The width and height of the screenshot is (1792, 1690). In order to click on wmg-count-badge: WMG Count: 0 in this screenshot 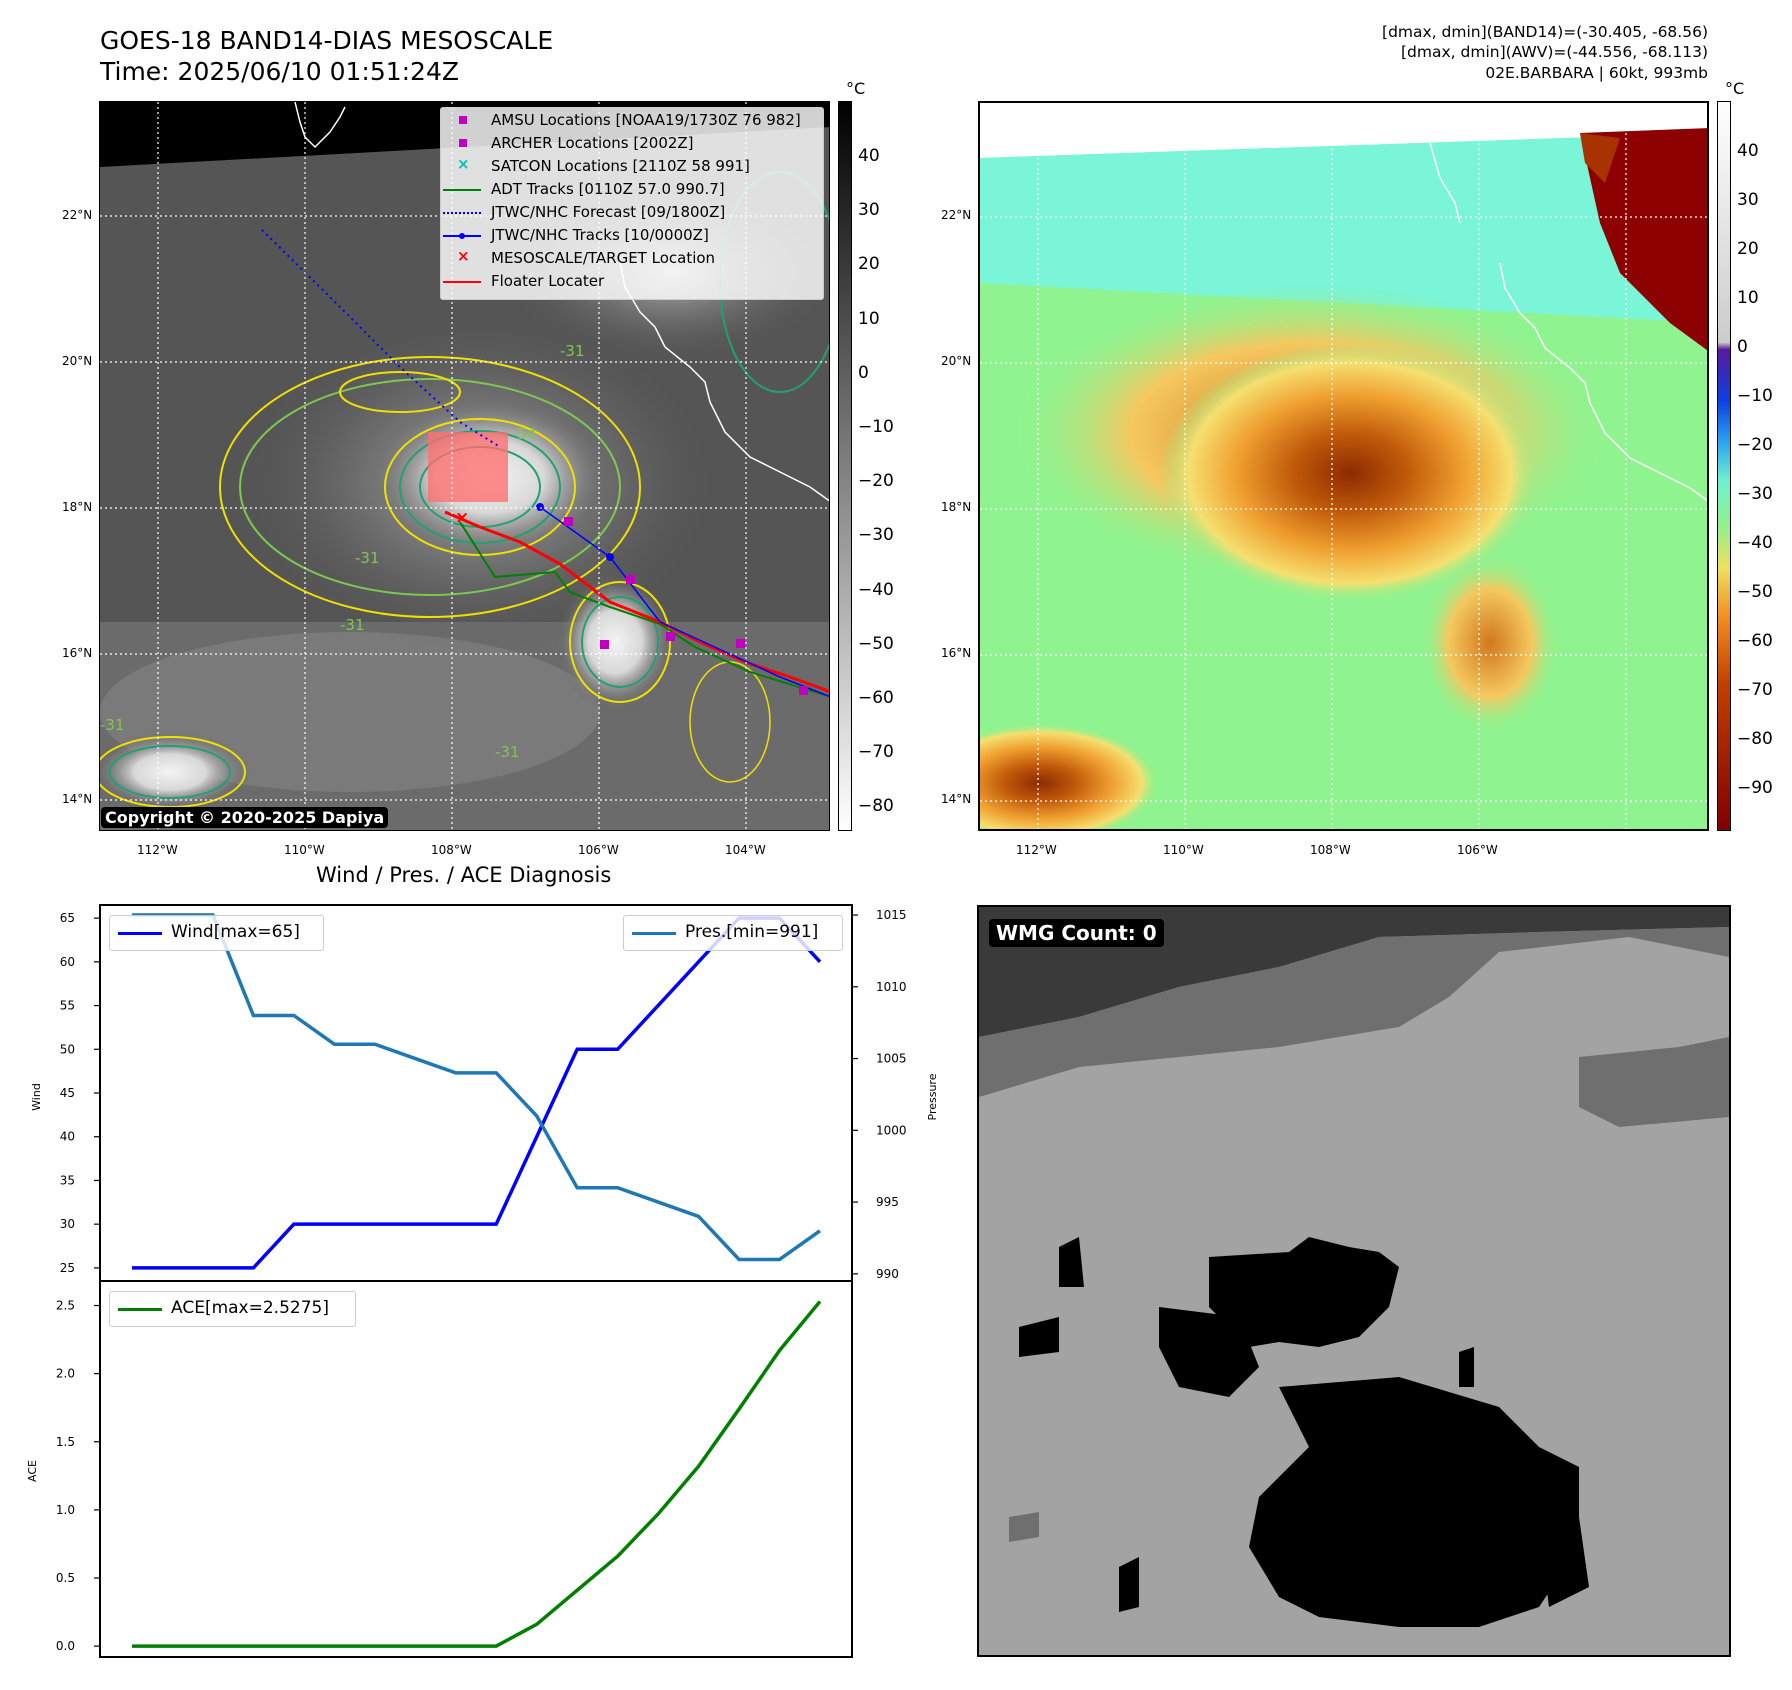, I will do `click(1076, 933)`.